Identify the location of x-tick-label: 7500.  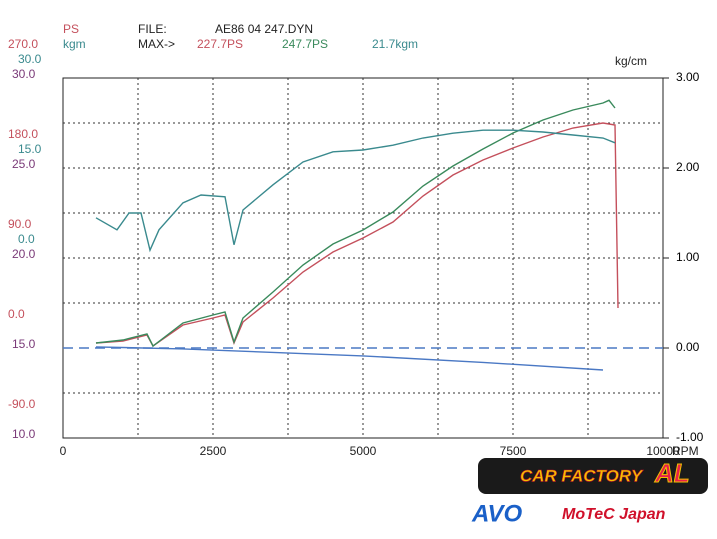
(513, 451).